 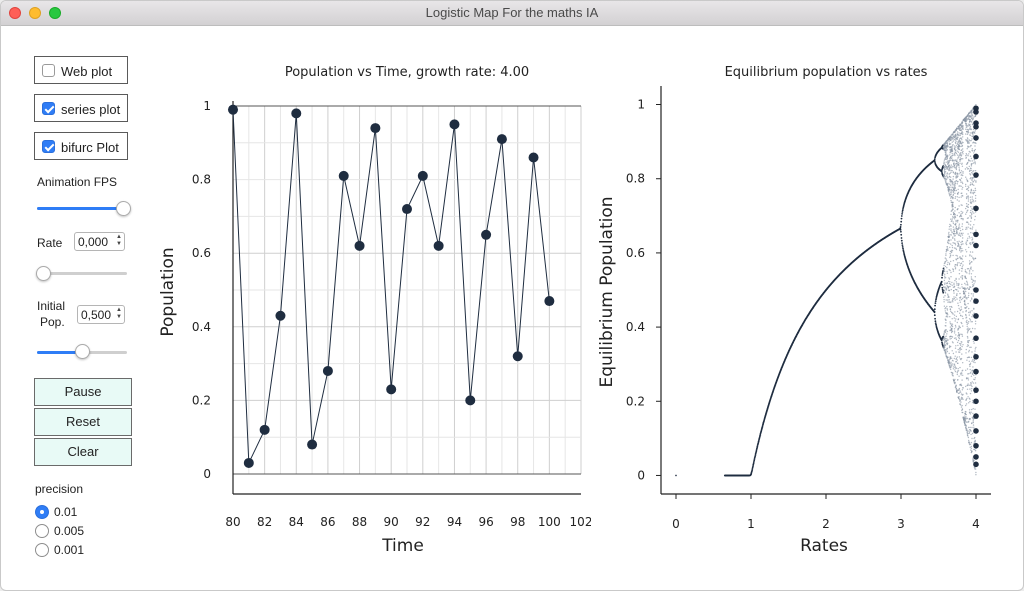 I want to click on series-plot-checkbox: series plot, so click(x=81, y=108).